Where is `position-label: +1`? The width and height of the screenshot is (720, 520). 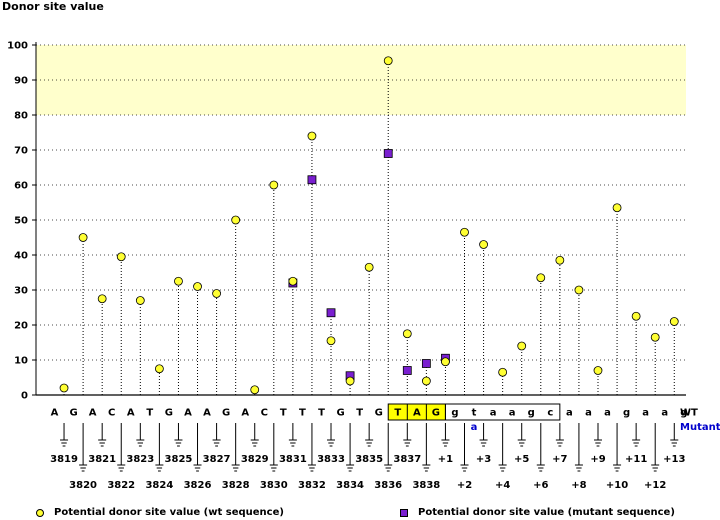 position-label: +1 is located at coordinates (445, 459).